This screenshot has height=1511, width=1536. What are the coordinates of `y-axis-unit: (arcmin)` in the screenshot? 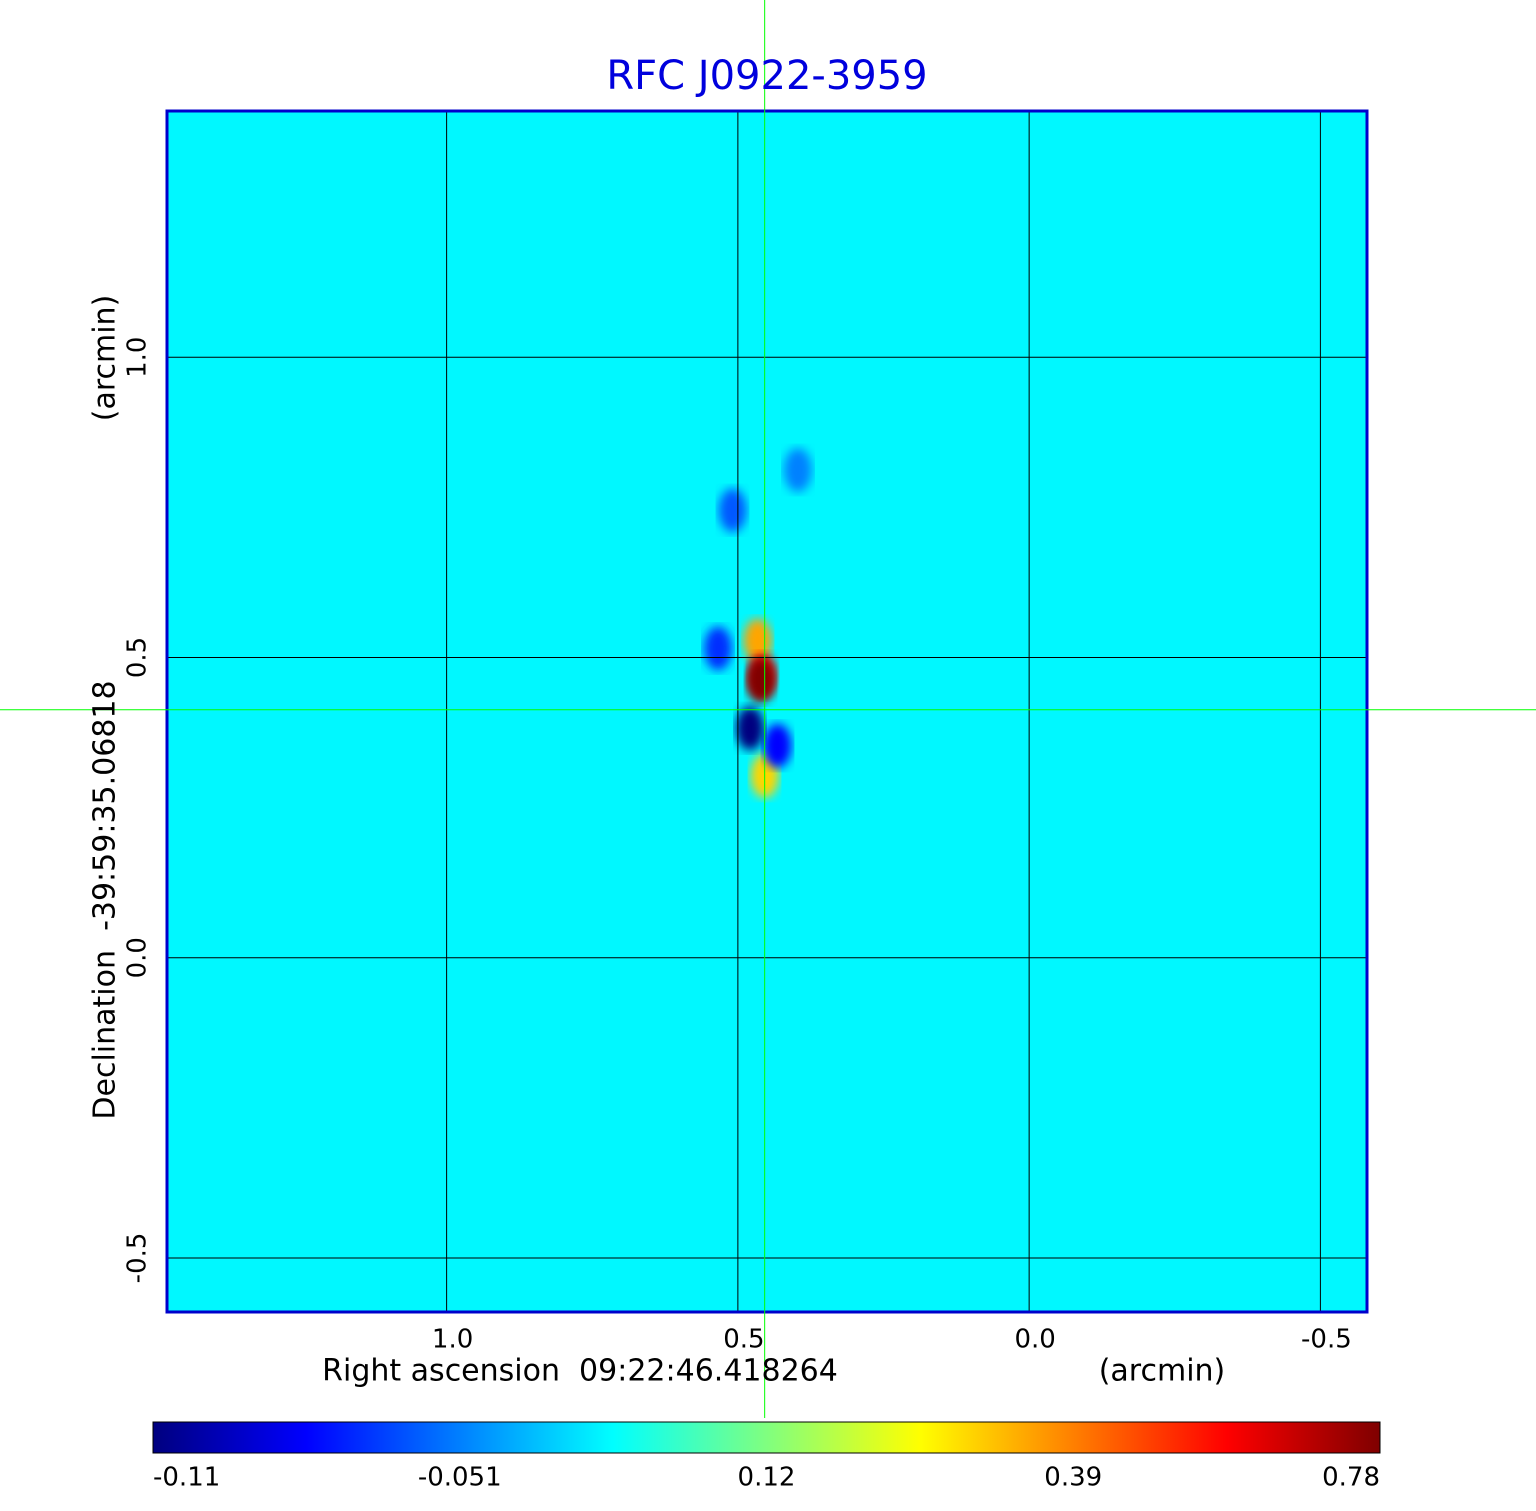 It's located at (105, 358).